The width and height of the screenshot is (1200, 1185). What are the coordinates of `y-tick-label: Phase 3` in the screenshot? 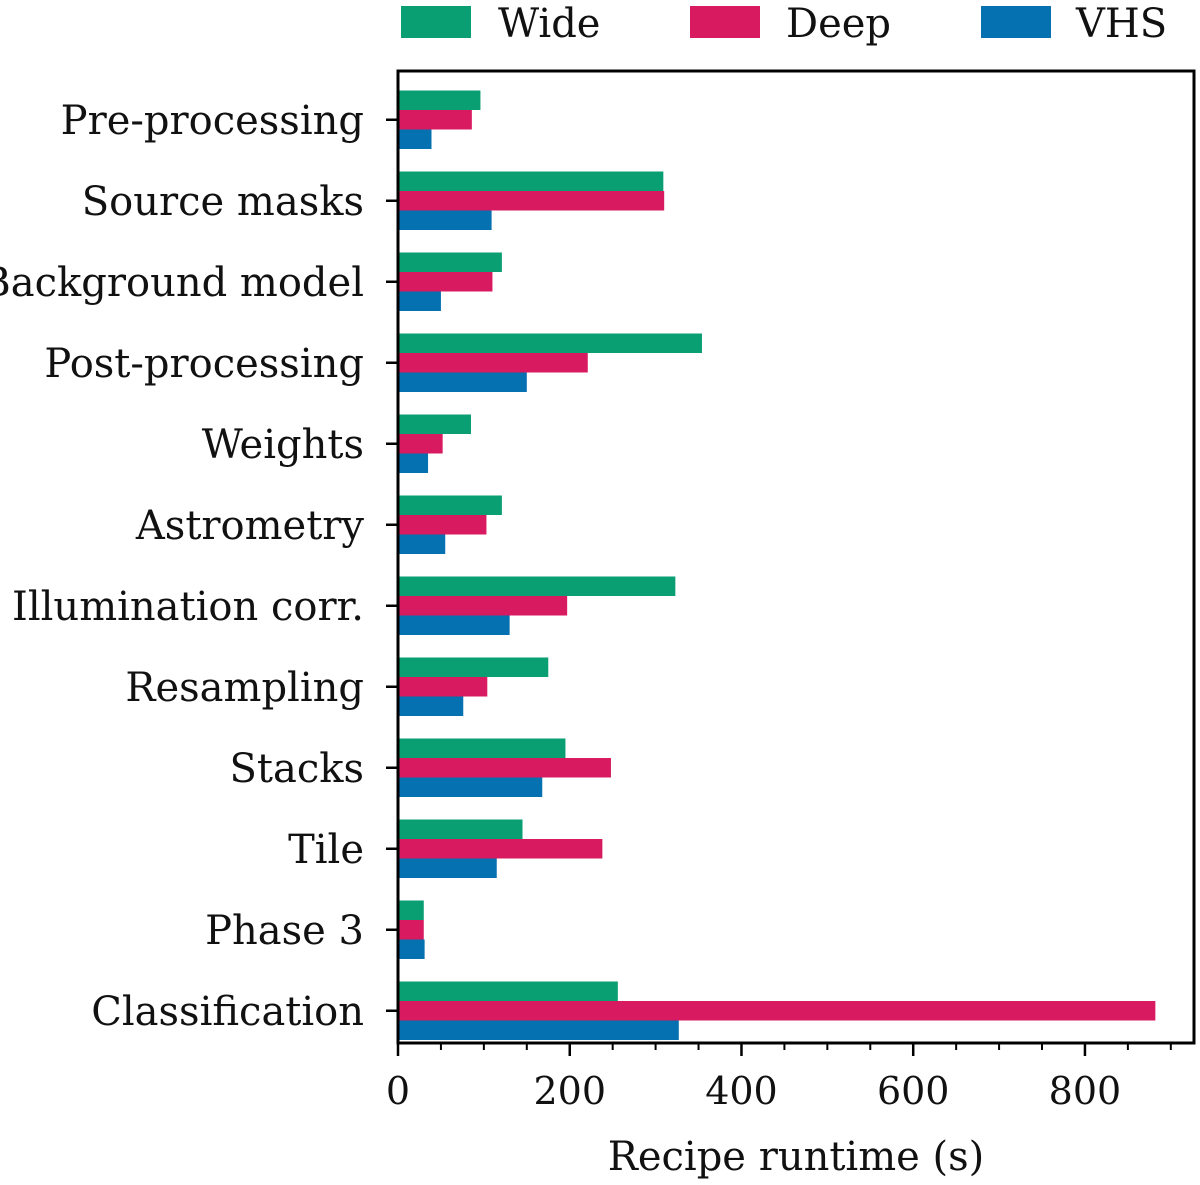 It's located at (284, 931).